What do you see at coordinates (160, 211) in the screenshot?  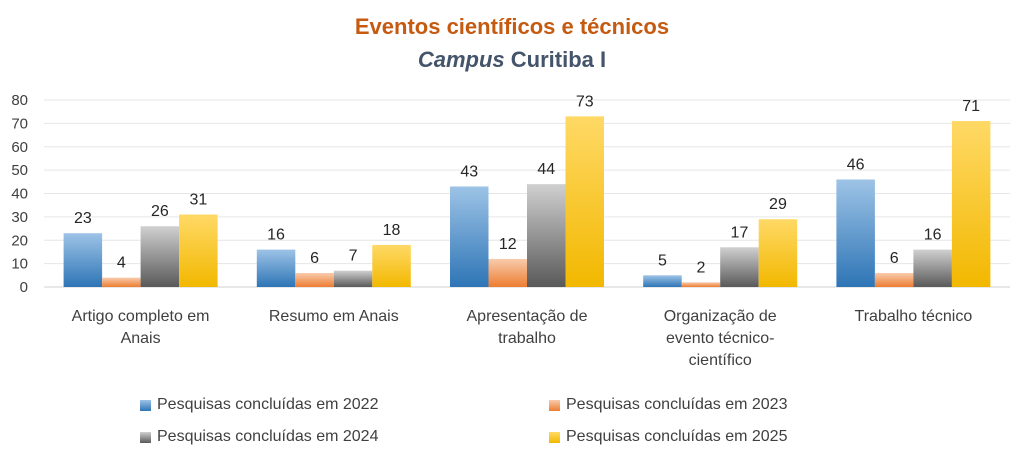 I see `data-label: 26` at bounding box center [160, 211].